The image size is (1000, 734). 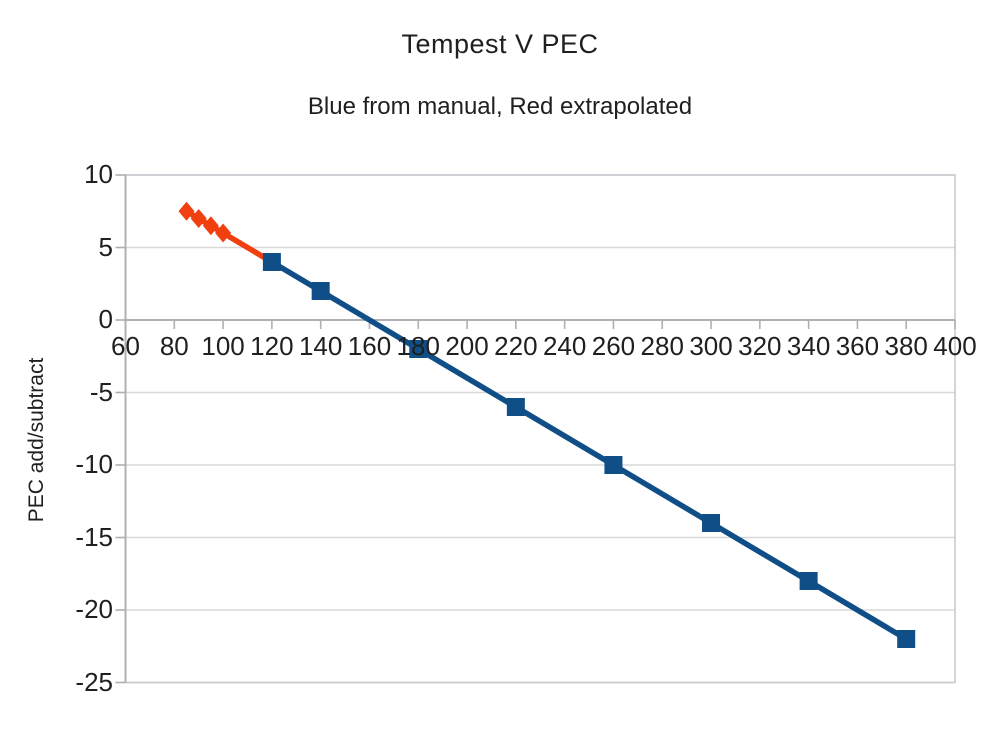 What do you see at coordinates (98, 173) in the screenshot?
I see `y-tick-label: 10` at bounding box center [98, 173].